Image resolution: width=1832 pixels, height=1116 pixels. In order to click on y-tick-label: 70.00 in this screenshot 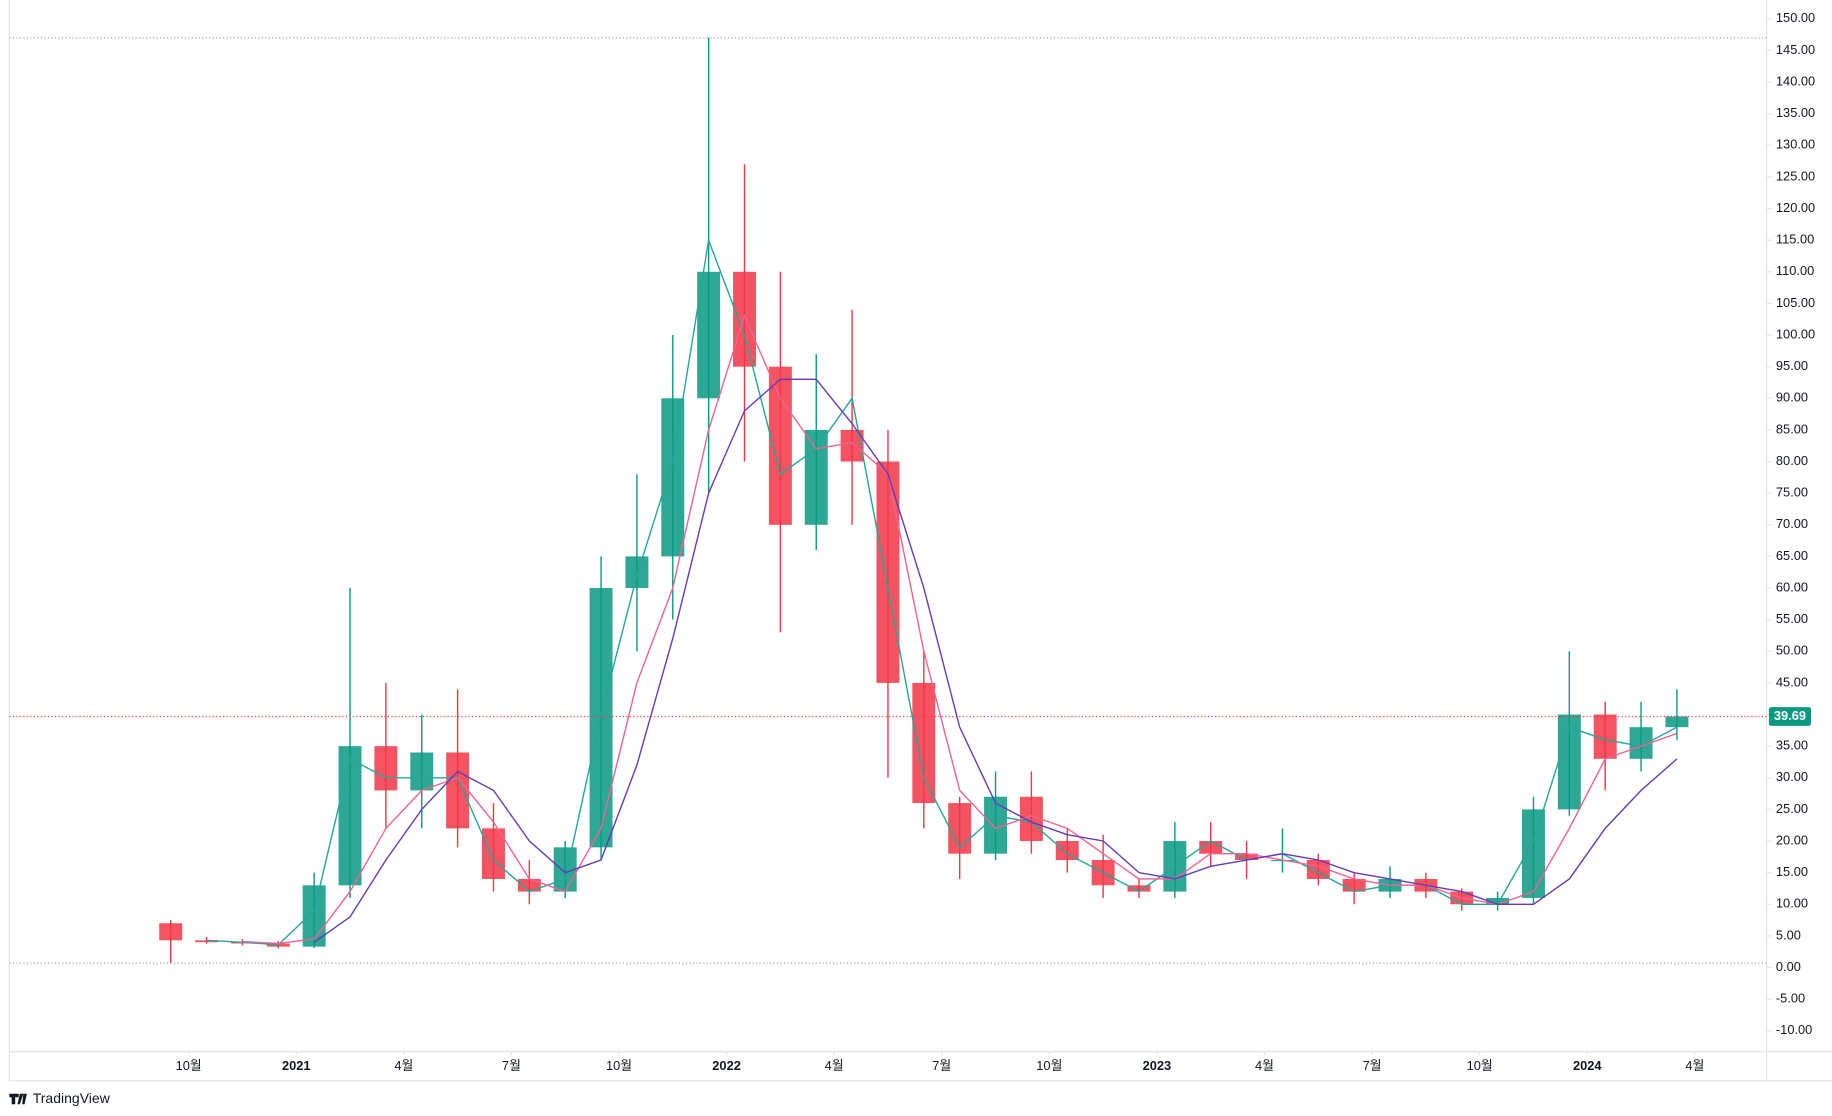, I will do `click(1792, 523)`.